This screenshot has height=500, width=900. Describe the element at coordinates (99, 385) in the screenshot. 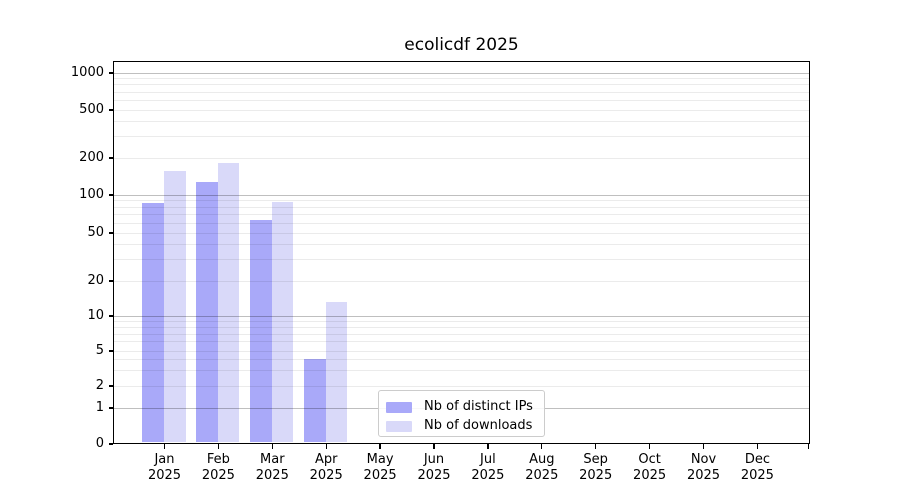

I see `y-axis-tick-label: 2` at that location.